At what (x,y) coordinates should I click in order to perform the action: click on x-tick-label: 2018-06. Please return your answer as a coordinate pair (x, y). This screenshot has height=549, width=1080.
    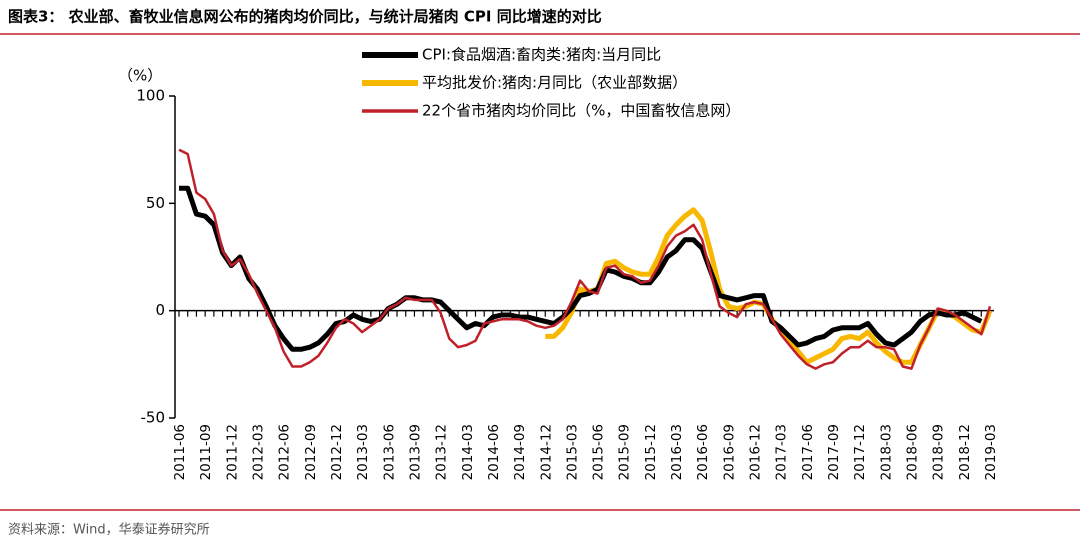
    Looking at the image, I should click on (913, 452).